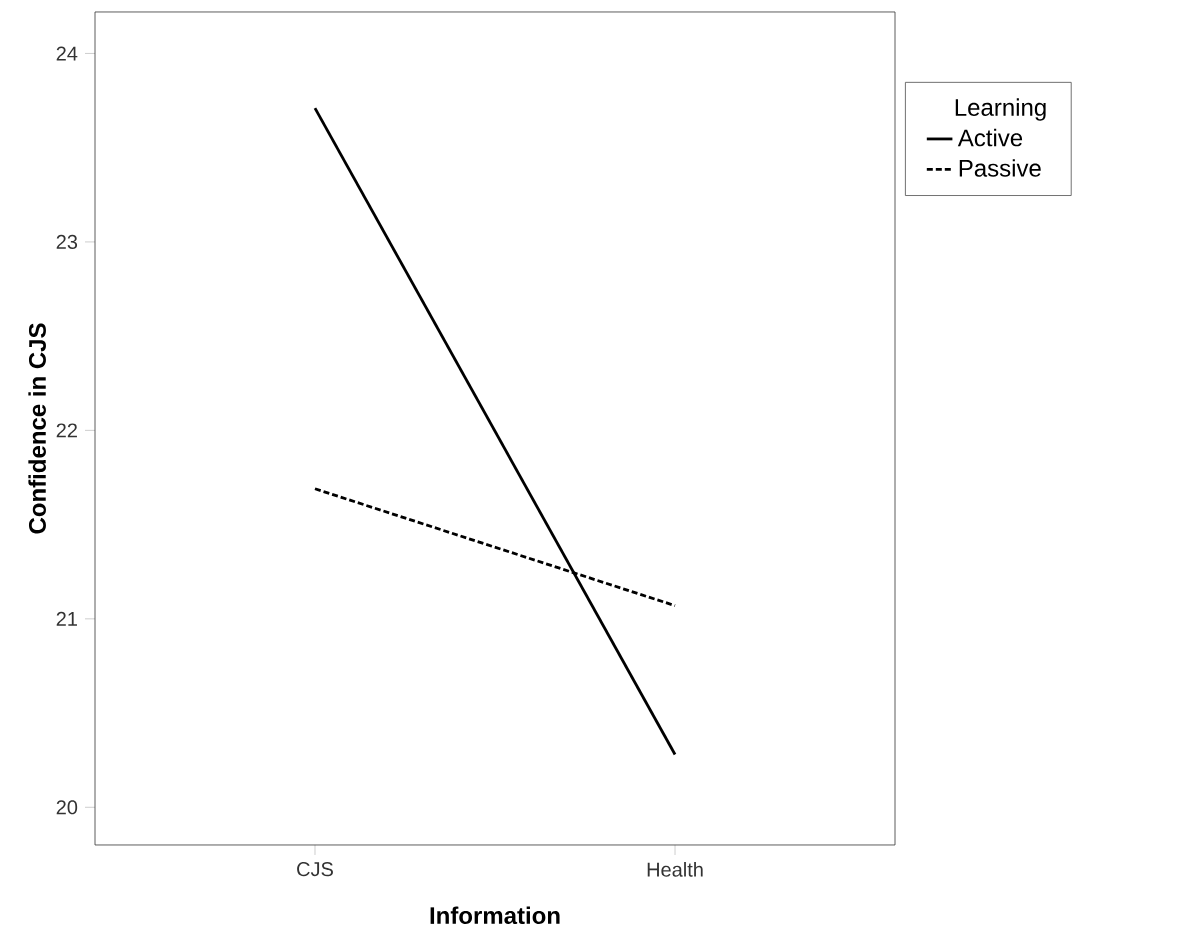 Image resolution: width=1187 pixels, height=946 pixels. What do you see at coordinates (495, 915) in the screenshot?
I see `x-axis-title: Information` at bounding box center [495, 915].